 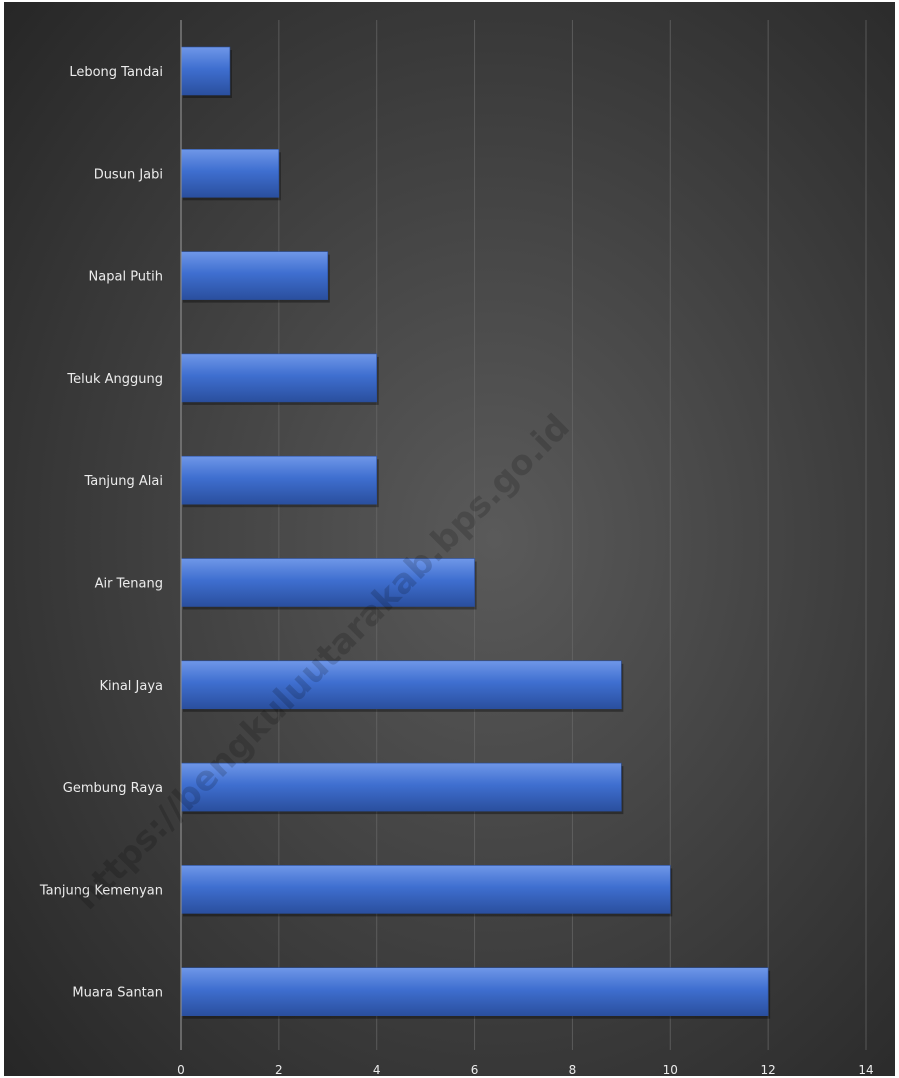 What do you see at coordinates (327, 582) in the screenshot?
I see `bar-air-tenang` at bounding box center [327, 582].